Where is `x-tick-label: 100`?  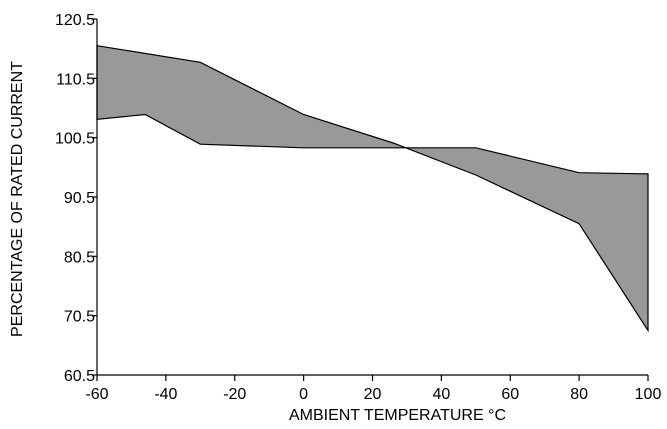
x-tick-label: 100 is located at coordinates (648, 394).